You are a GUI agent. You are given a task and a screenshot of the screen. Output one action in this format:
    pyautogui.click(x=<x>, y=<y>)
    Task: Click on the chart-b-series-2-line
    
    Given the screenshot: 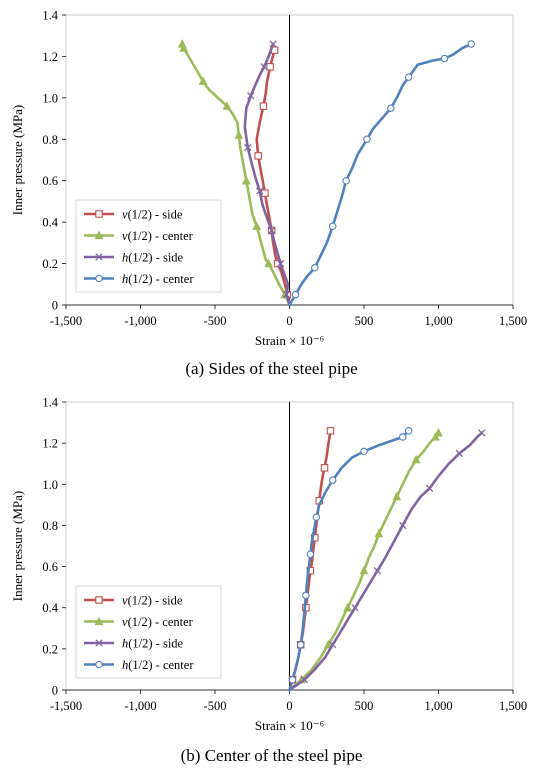 What is the action you would take?
    pyautogui.click(x=386, y=561)
    